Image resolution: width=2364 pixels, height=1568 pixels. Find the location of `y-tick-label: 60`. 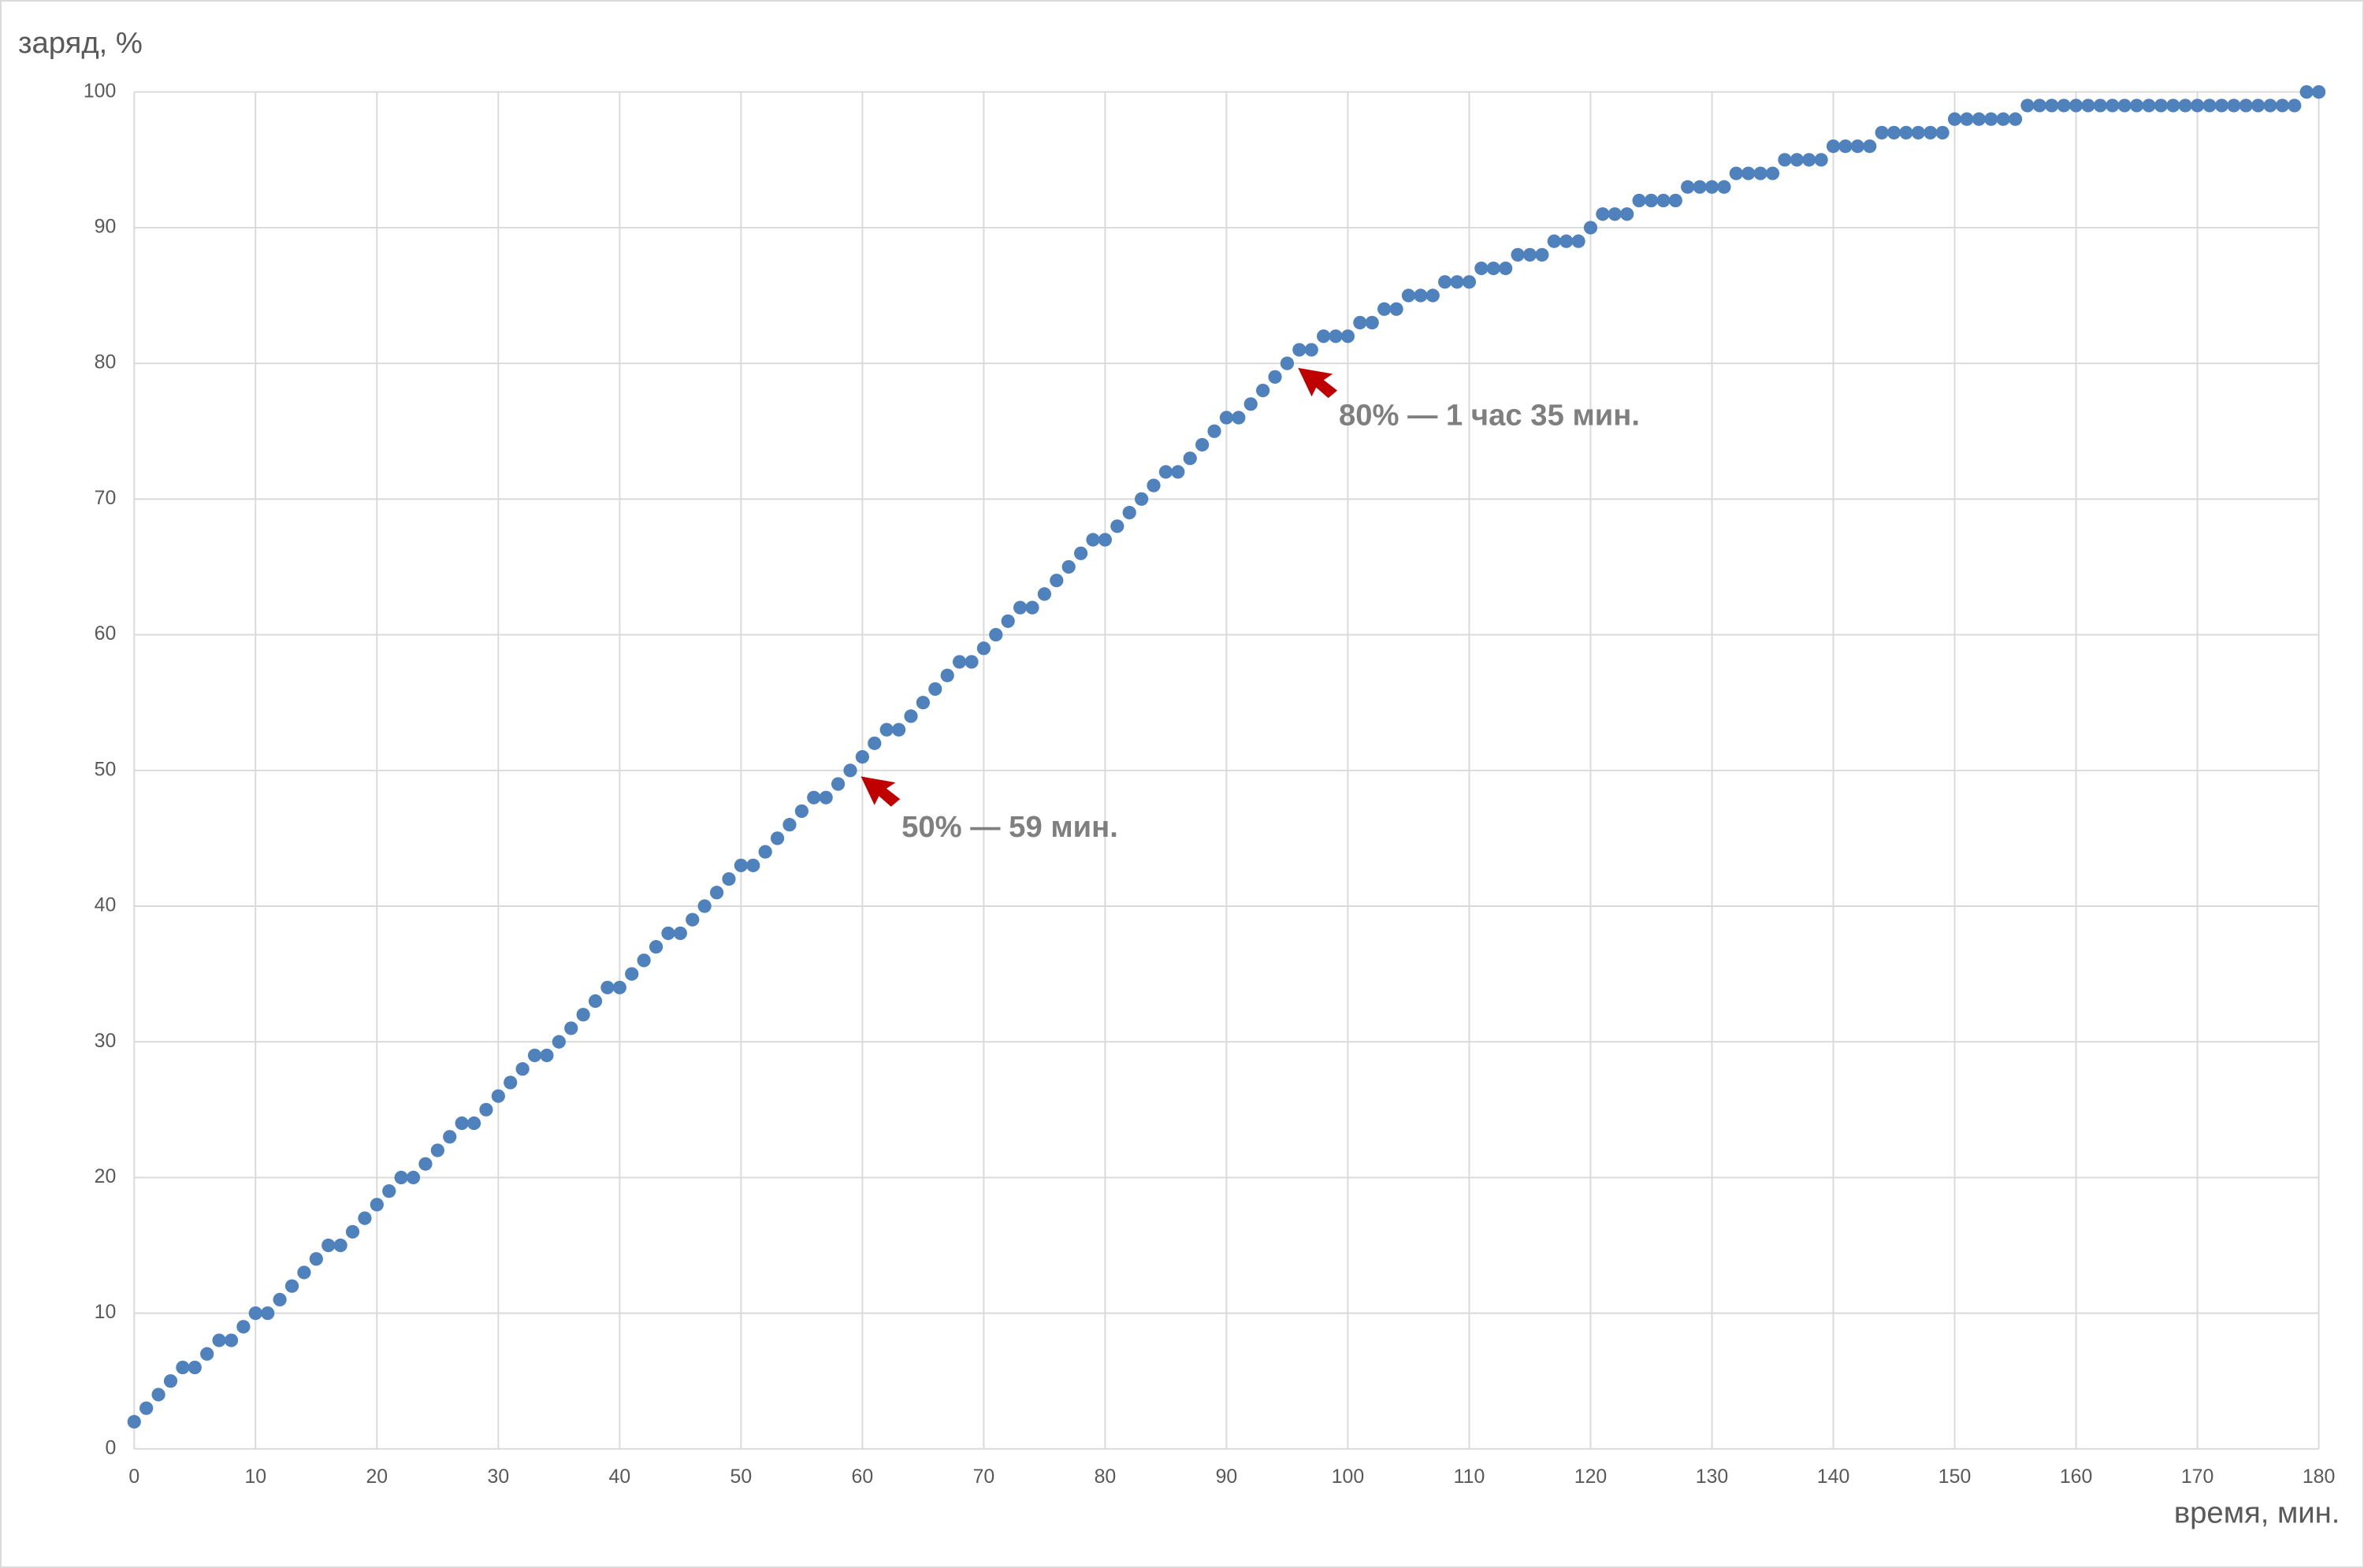

y-tick-label: 60 is located at coordinates (106, 633).